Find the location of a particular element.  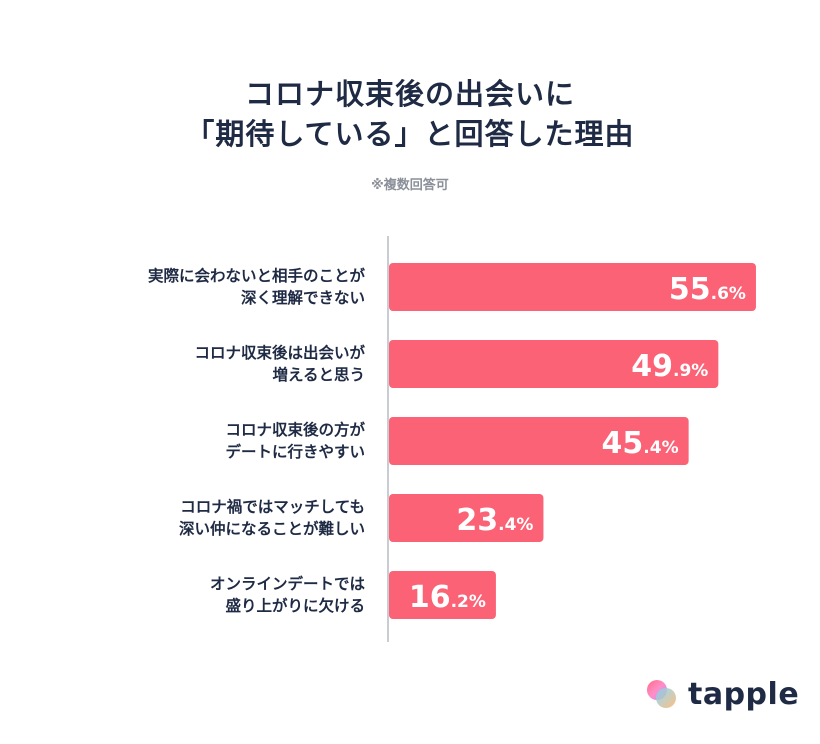

category-label-line: 増えると思う is located at coordinates (318, 374).